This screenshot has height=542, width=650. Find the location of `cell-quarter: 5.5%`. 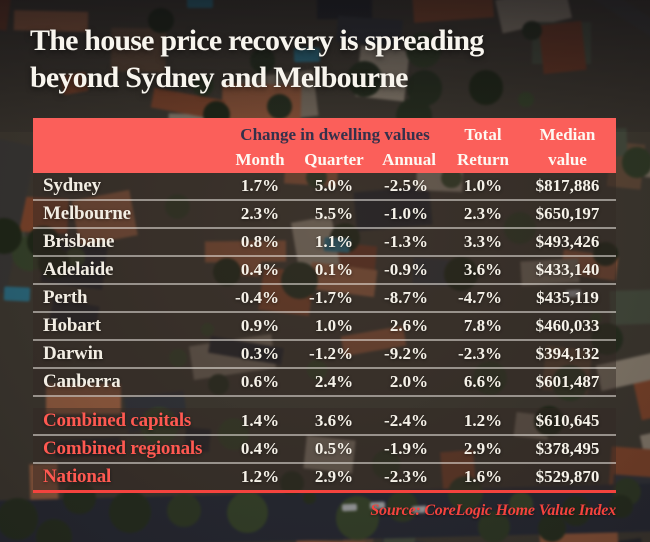

cell-quarter: 5.5% is located at coordinates (334, 213).